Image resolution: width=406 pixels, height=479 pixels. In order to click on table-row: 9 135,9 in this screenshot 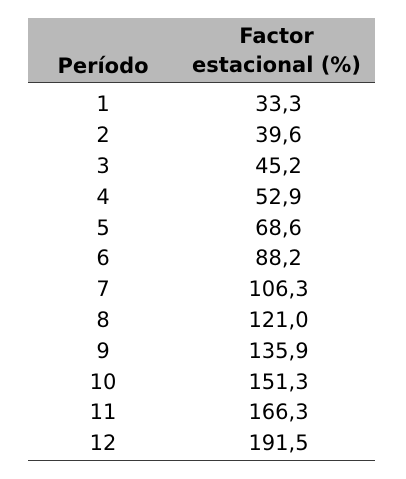, I will do `click(201, 350)`.